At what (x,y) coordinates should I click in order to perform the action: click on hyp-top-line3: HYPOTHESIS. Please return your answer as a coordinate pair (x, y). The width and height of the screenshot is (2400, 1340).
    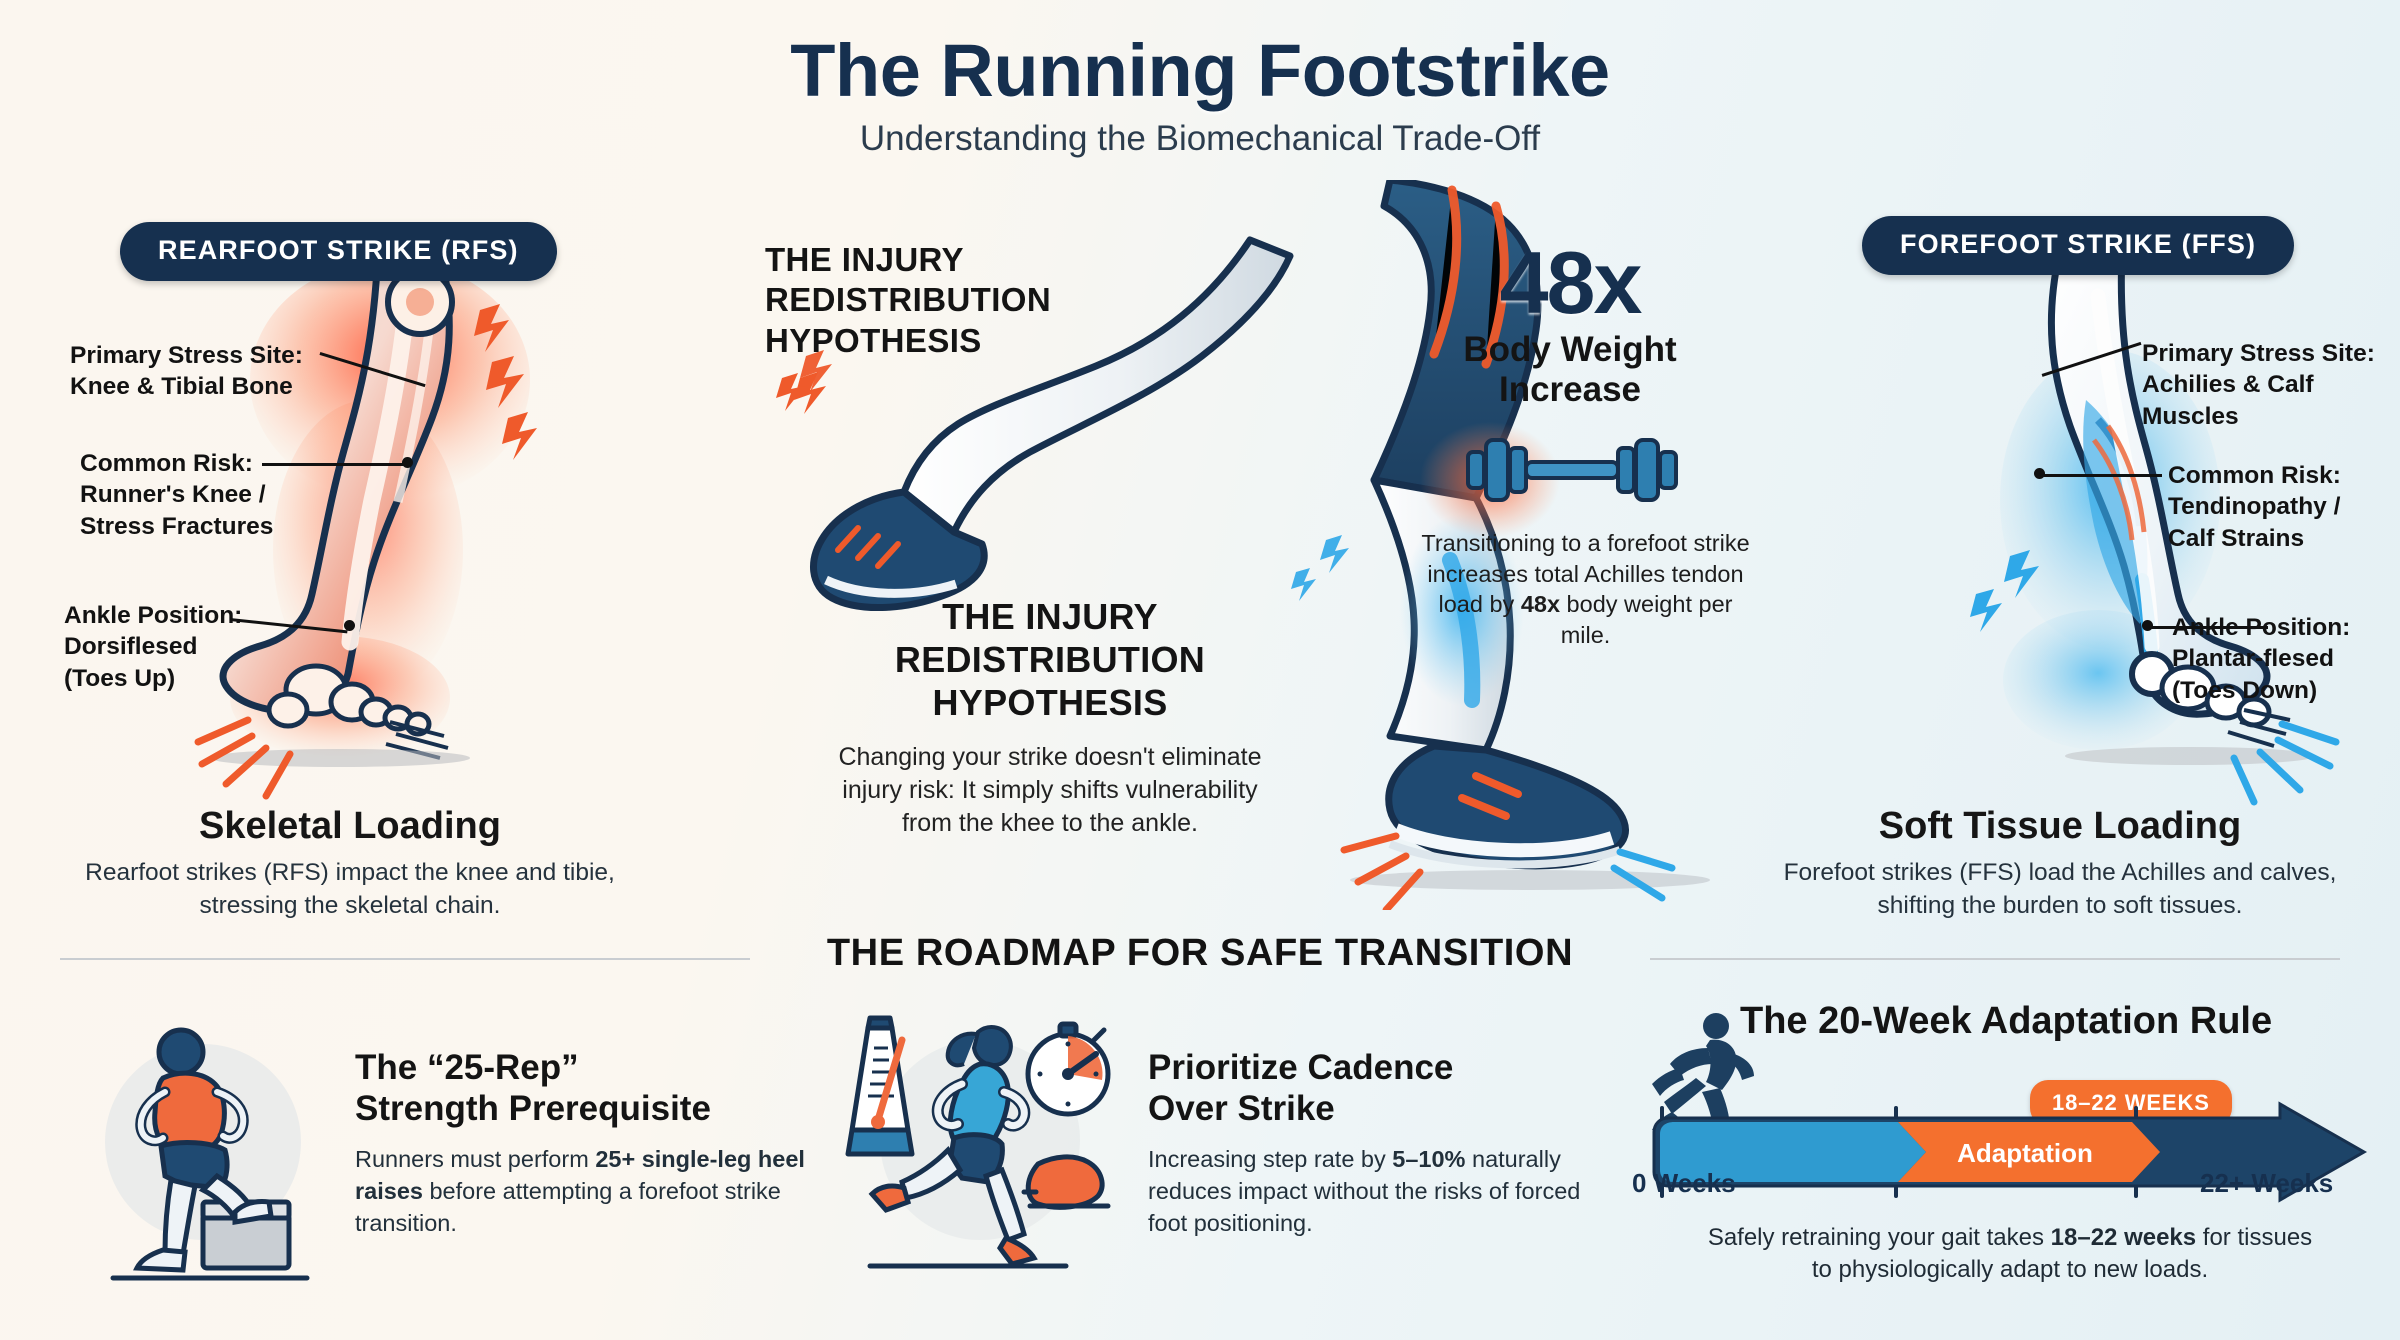
    Looking at the image, I should click on (873, 340).